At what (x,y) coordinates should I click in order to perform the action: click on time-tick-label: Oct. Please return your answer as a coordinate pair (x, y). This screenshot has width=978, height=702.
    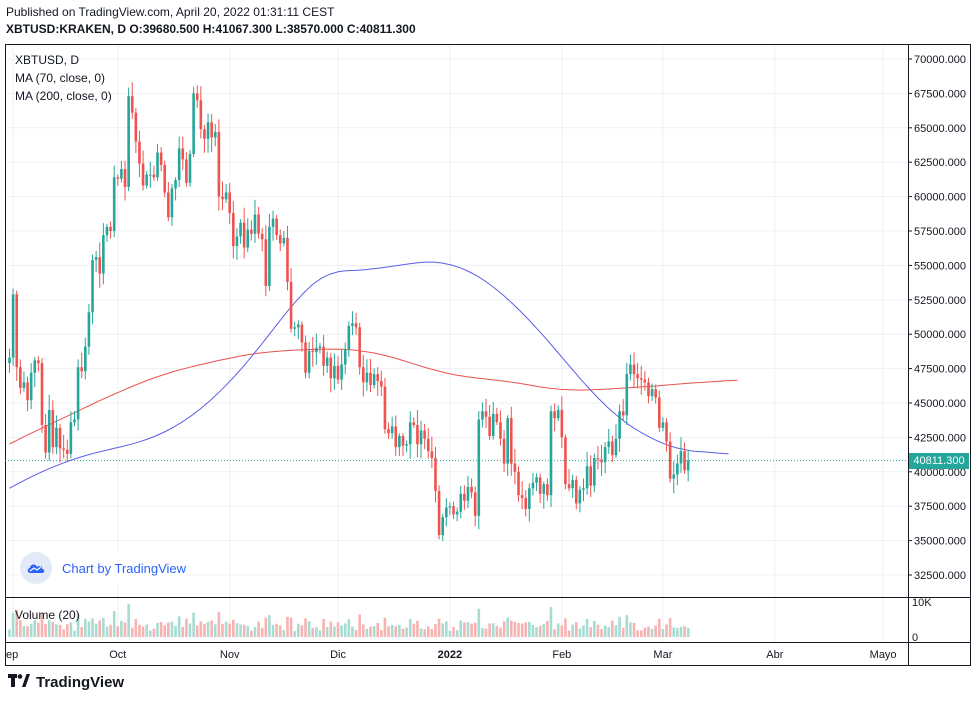
    Looking at the image, I should click on (117, 655).